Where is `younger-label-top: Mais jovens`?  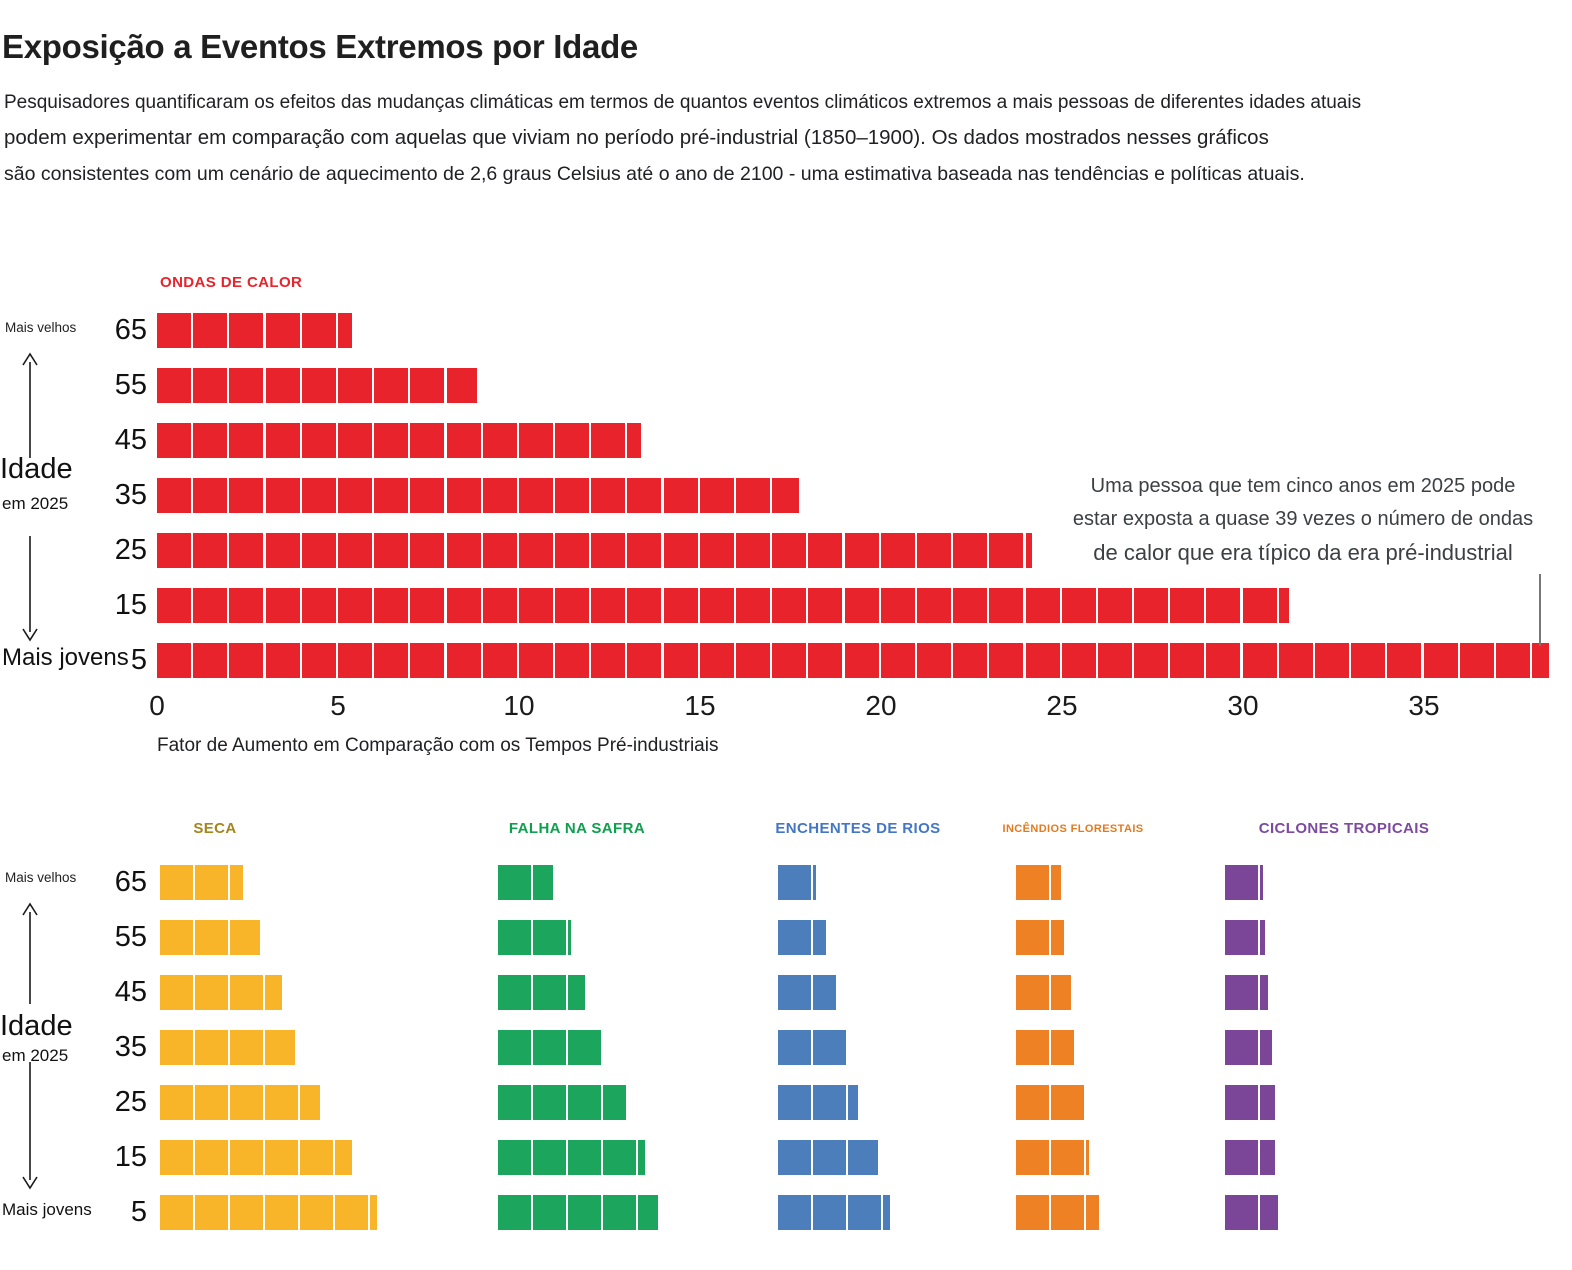
younger-label-top: Mais jovens is located at coordinates (65, 657).